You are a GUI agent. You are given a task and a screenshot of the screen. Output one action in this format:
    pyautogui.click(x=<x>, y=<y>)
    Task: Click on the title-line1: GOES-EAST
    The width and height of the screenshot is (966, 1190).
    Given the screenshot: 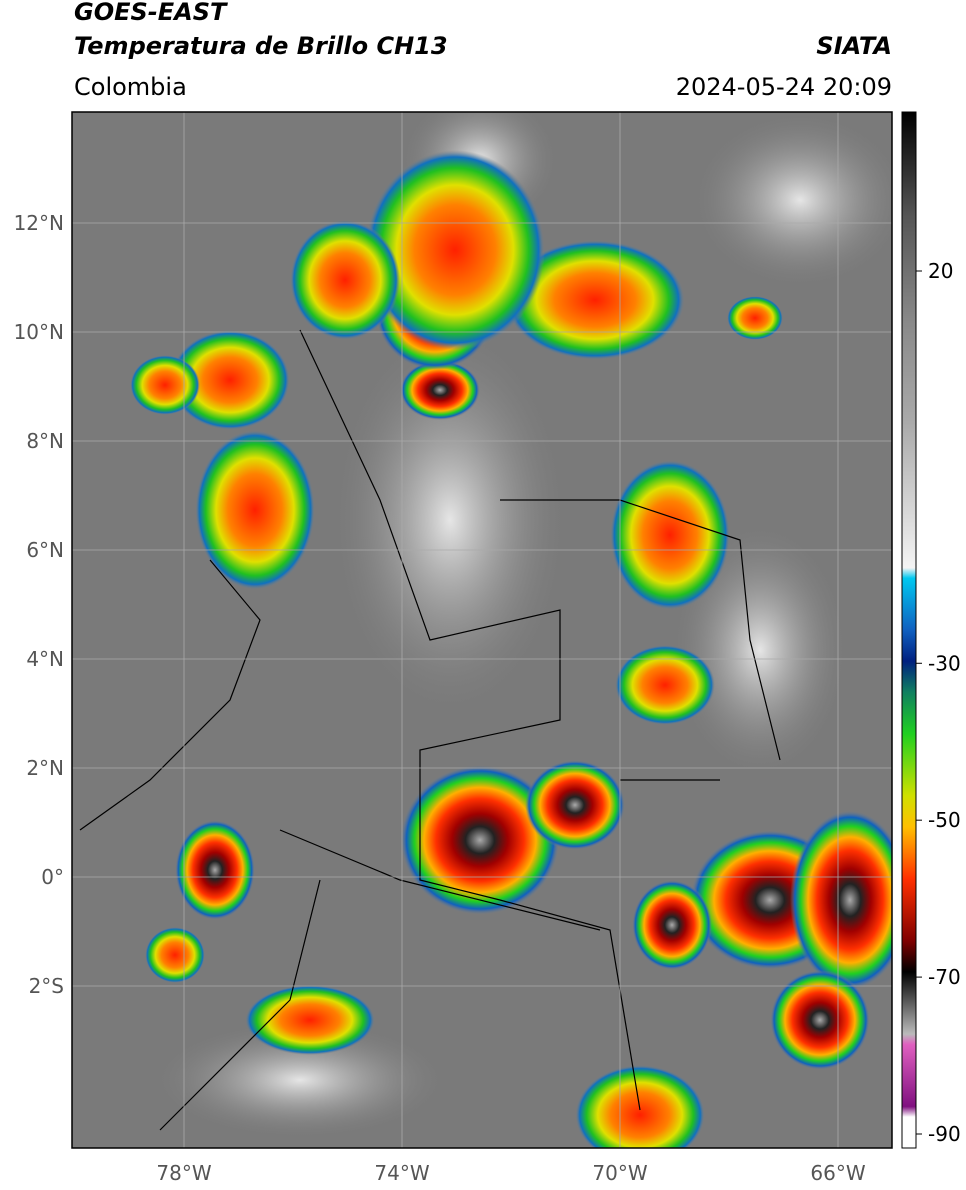 What is the action you would take?
    pyautogui.click(x=151, y=13)
    